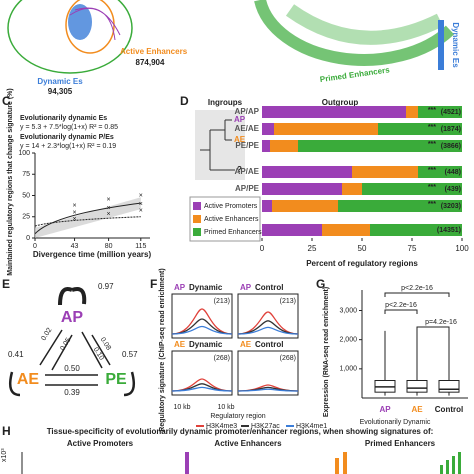  Describe the element at coordinates (348, 310) in the screenshot. I see `y-tick-label: 3,000` at that location.